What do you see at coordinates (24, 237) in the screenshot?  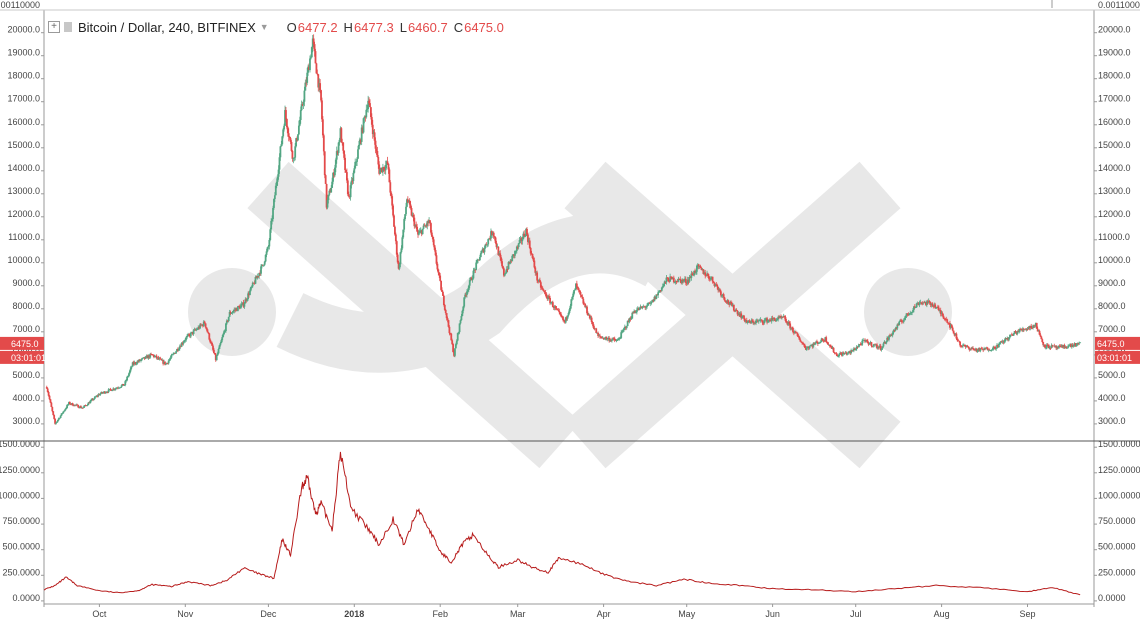 I see `price-tick-label: 11000.0` at bounding box center [24, 237].